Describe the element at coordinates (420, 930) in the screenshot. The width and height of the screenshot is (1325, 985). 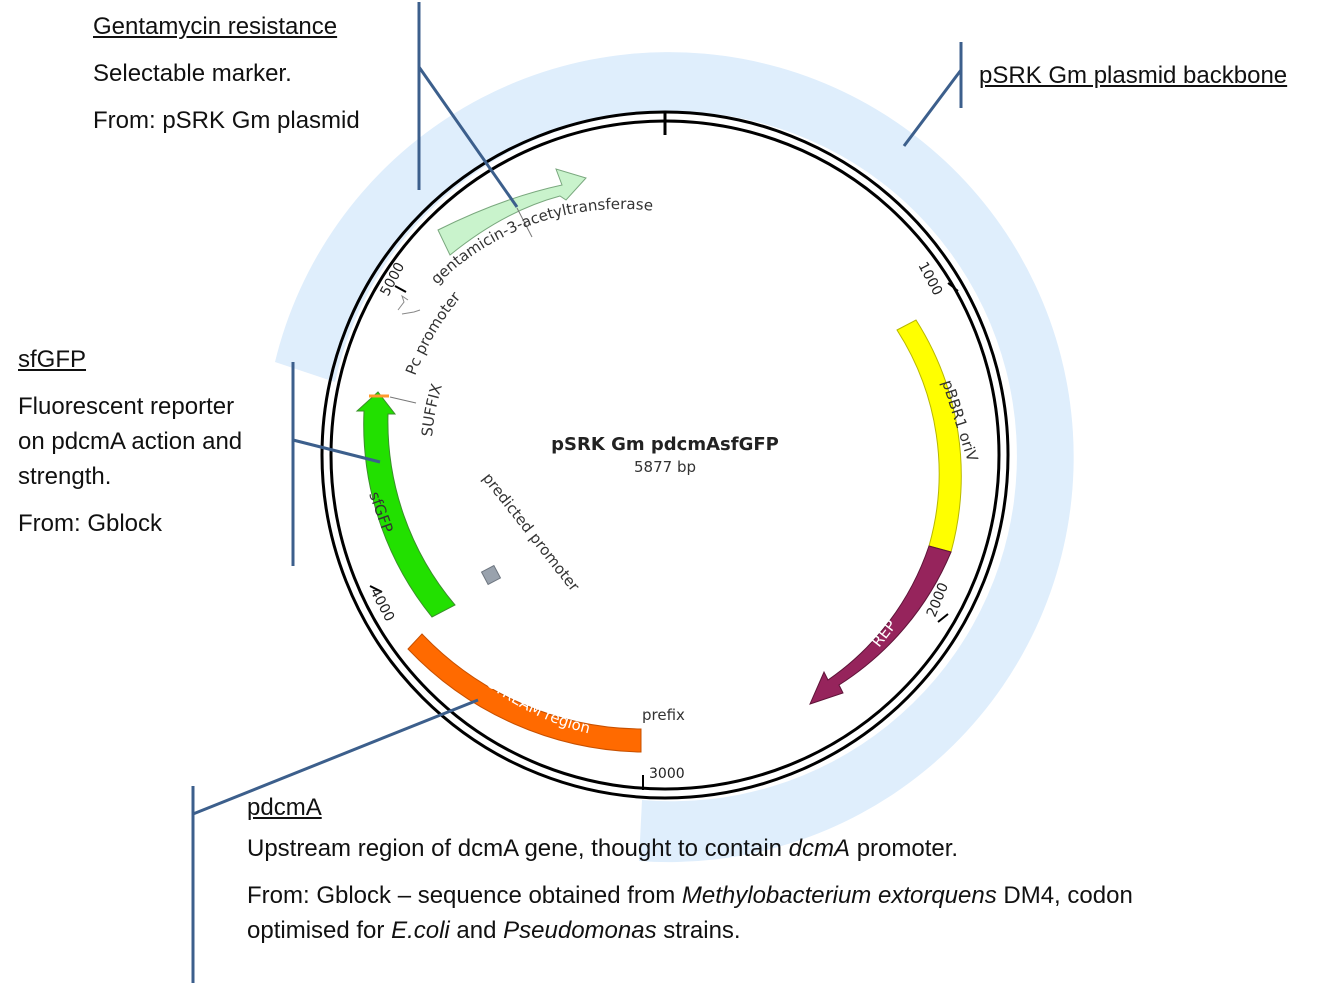
I see `pdcma-line-3-b: E.coli` at that location.